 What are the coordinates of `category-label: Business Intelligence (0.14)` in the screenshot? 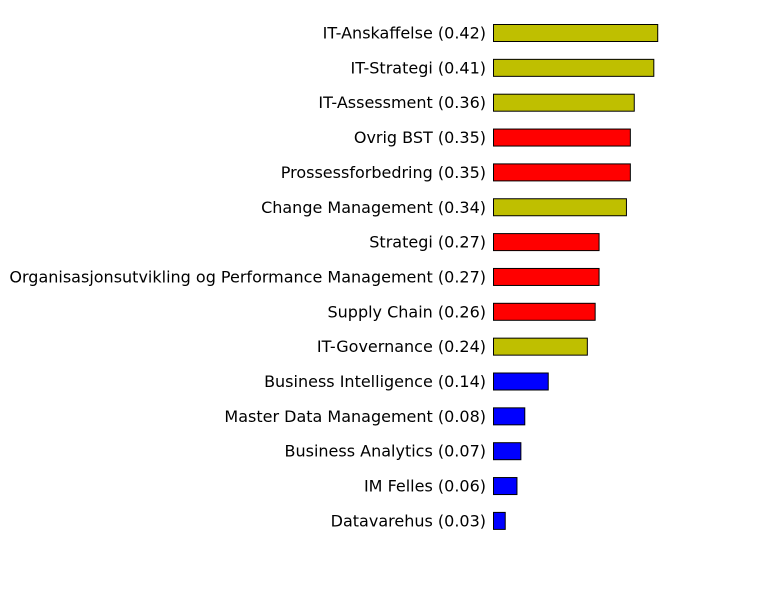 It's located at (375, 381).